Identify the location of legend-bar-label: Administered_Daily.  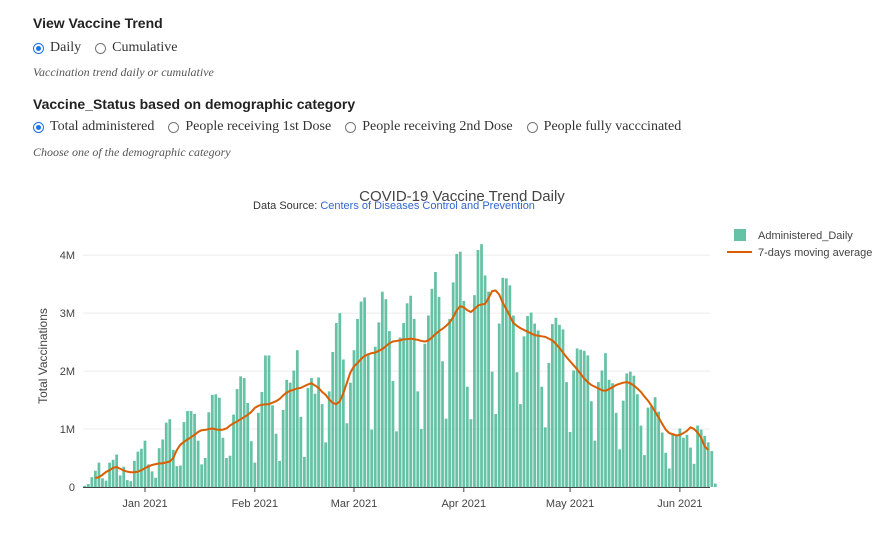
(805, 236).